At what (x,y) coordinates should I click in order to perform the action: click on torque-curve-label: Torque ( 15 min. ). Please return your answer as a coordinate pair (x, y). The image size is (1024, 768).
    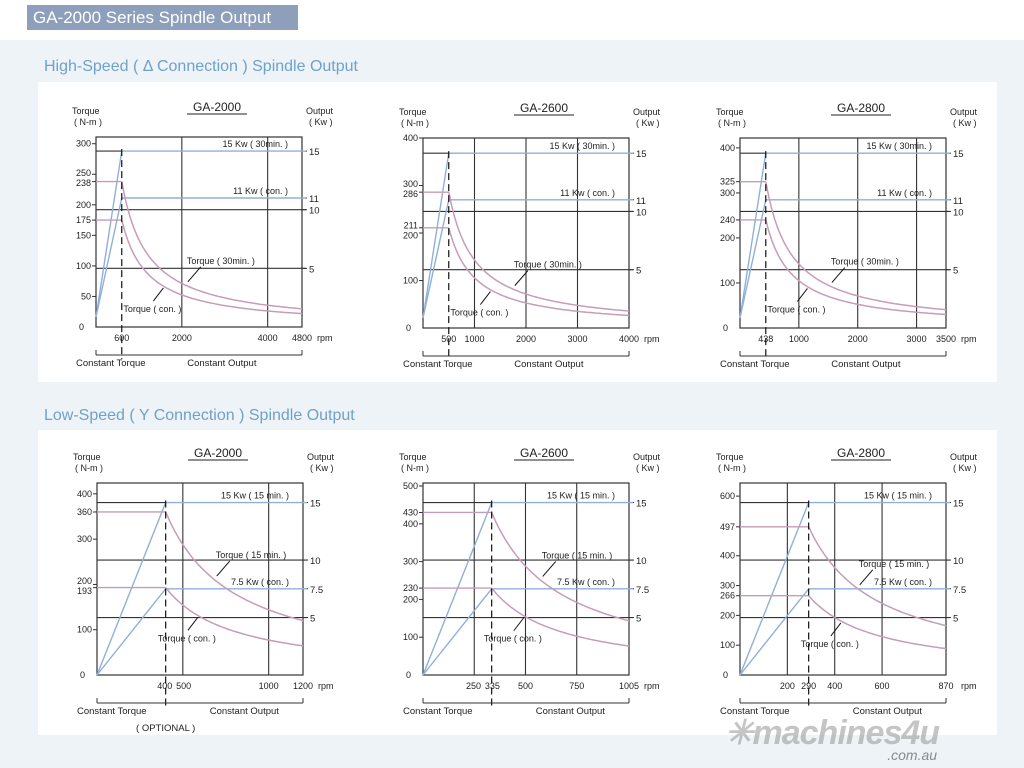
    Looking at the image, I should click on (894, 564).